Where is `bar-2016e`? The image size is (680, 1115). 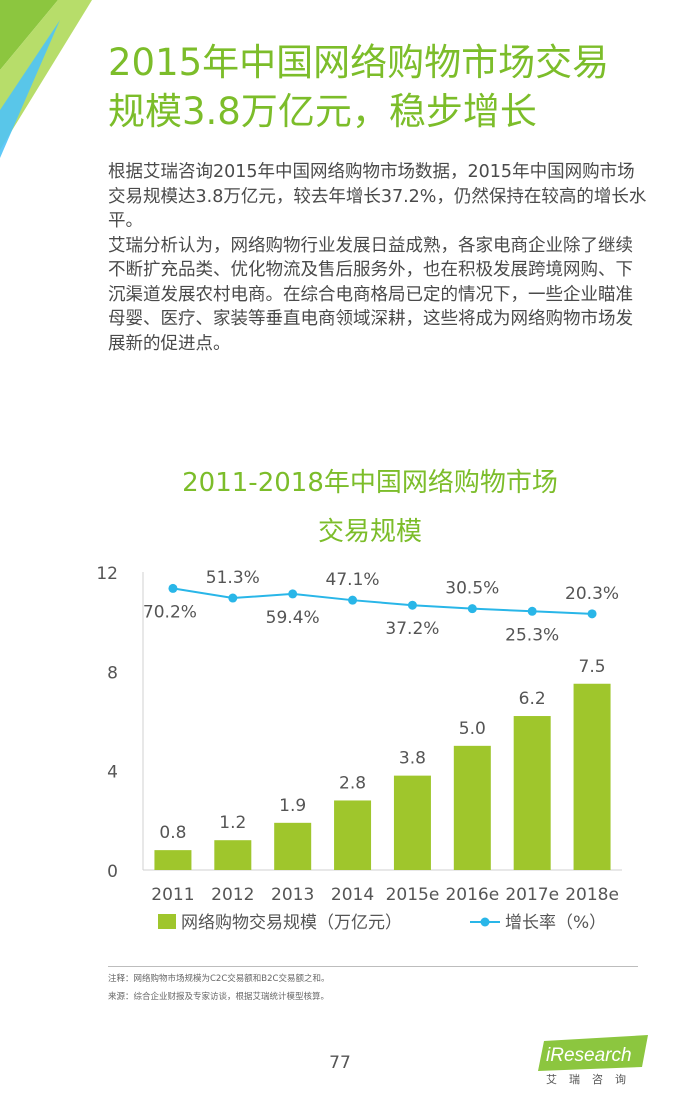 bar-2016e is located at coordinates (472, 807).